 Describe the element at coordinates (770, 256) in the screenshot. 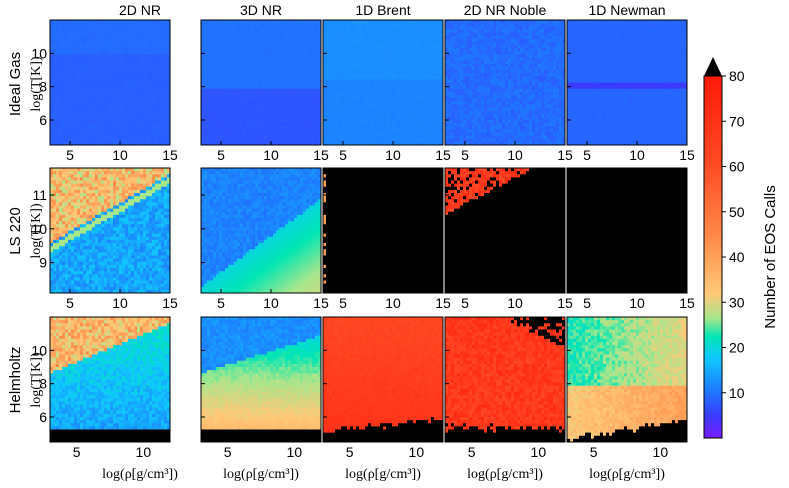

I see `colorbar-label: Number of EOS Calls` at that location.